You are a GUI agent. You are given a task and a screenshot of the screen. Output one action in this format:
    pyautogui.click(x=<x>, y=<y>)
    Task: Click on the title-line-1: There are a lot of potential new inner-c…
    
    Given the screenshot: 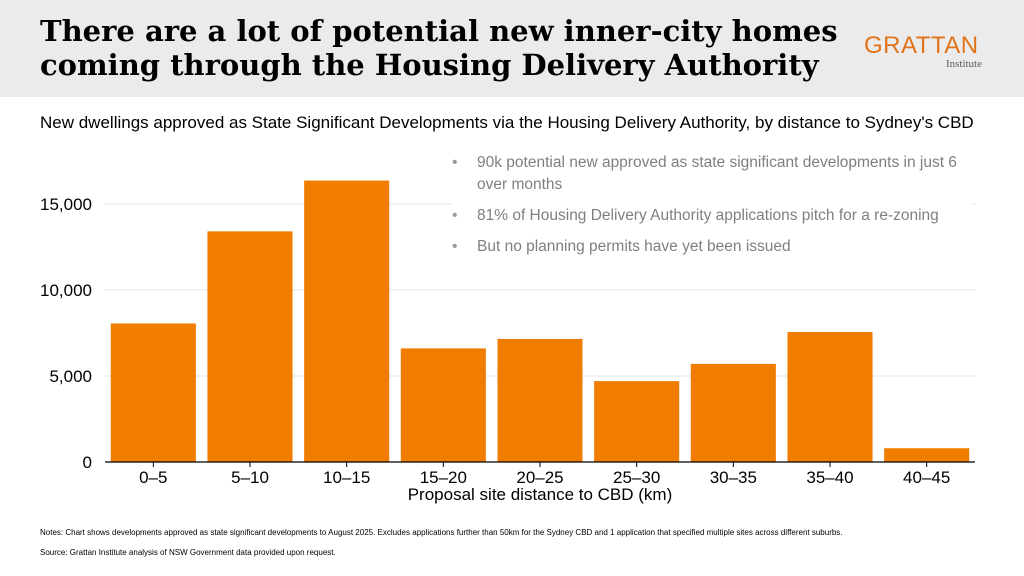 What is the action you would take?
    pyautogui.click(x=439, y=31)
    